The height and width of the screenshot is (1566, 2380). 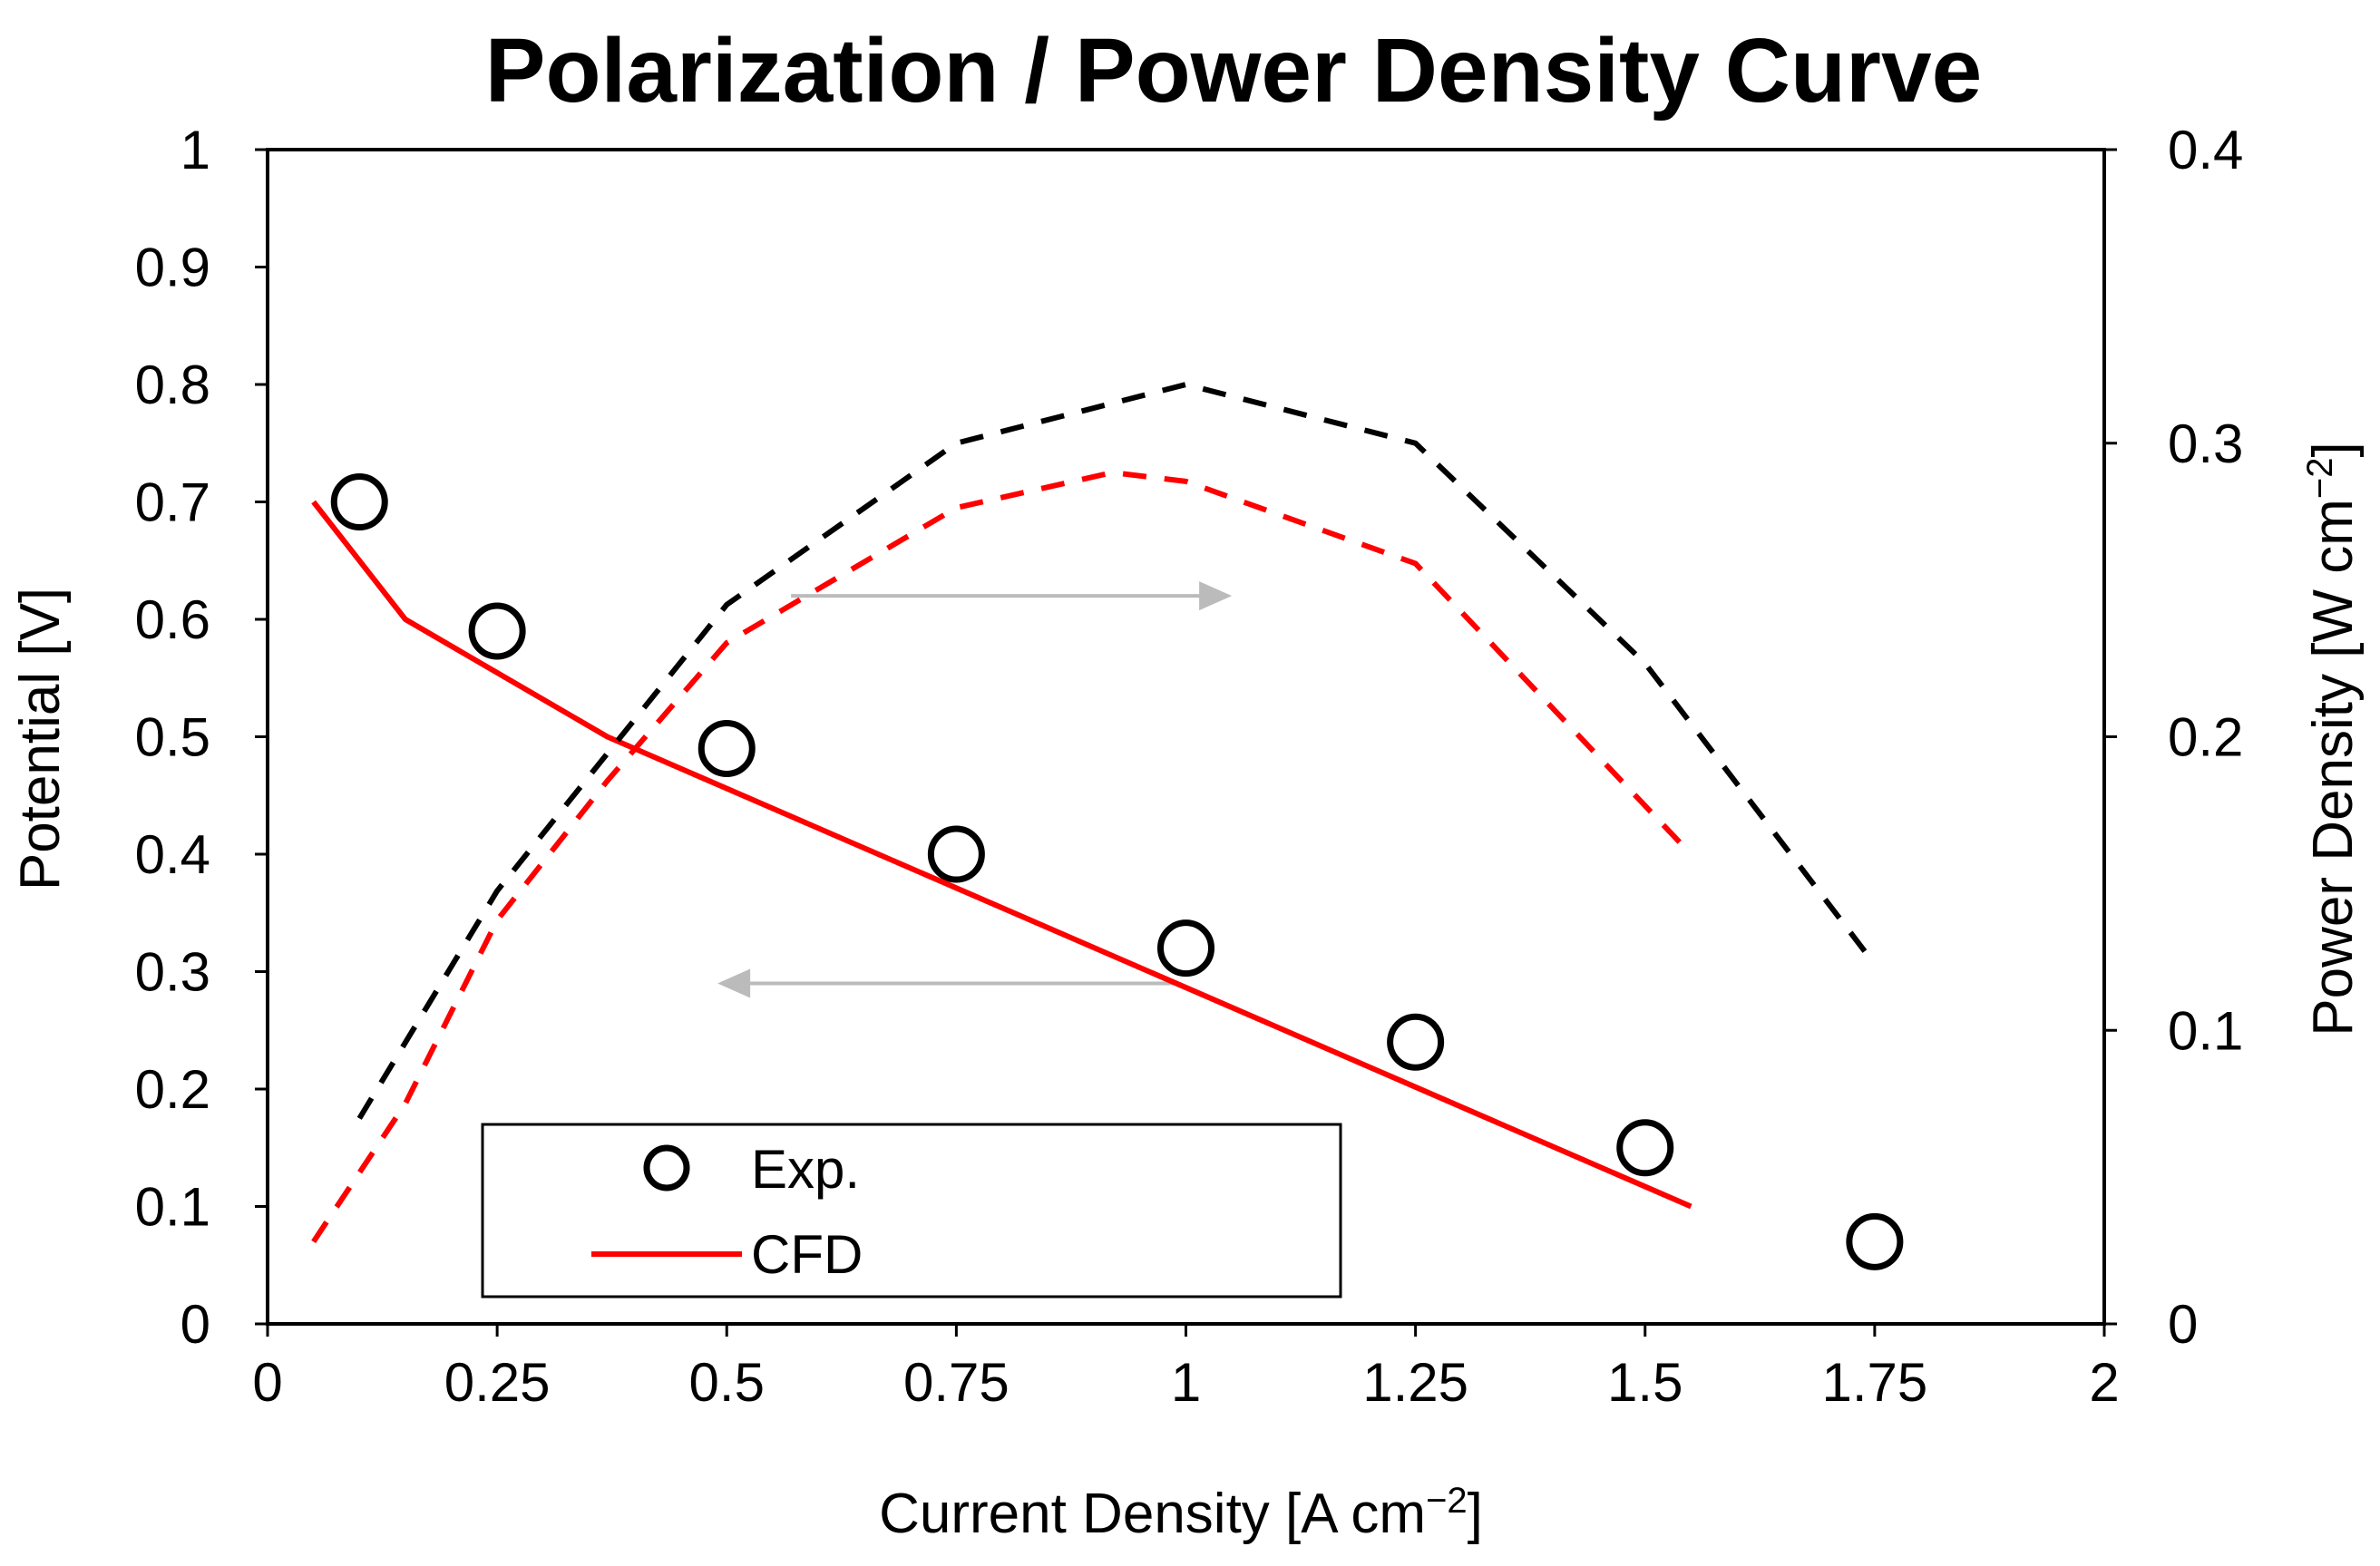 I want to click on svg-text: Potential [V], so click(x=40, y=739).